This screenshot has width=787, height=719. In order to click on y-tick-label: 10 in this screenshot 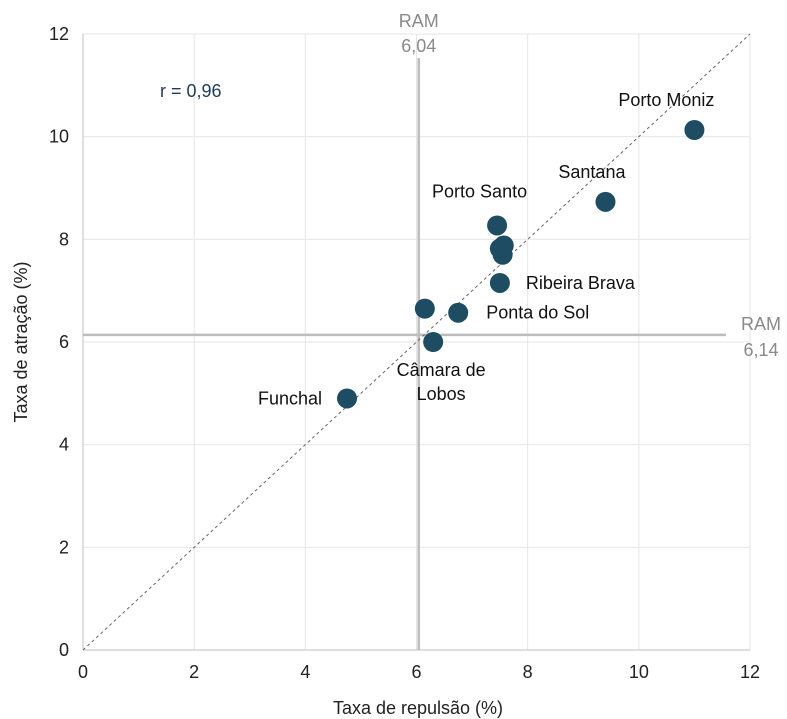, I will do `click(59, 137)`.